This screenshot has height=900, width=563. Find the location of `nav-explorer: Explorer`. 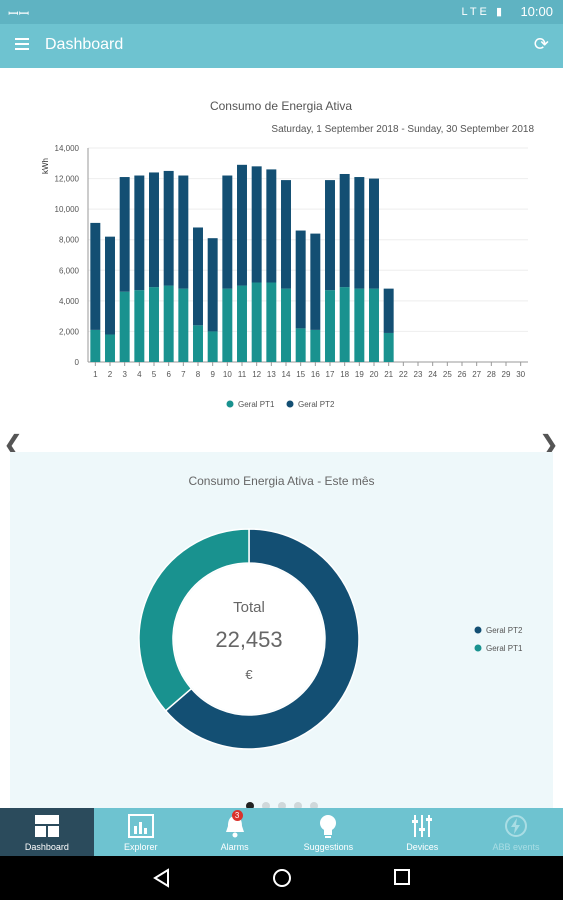

nav-explorer: Explorer is located at coordinates (141, 832).